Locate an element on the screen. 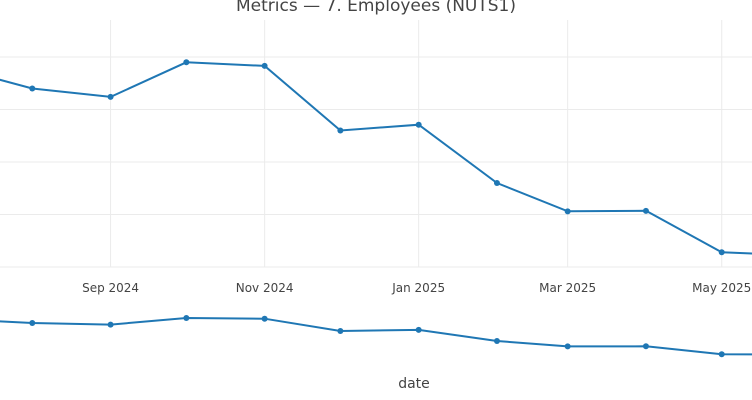  x-tick-label: Jan 2025 is located at coordinates (418, 288).